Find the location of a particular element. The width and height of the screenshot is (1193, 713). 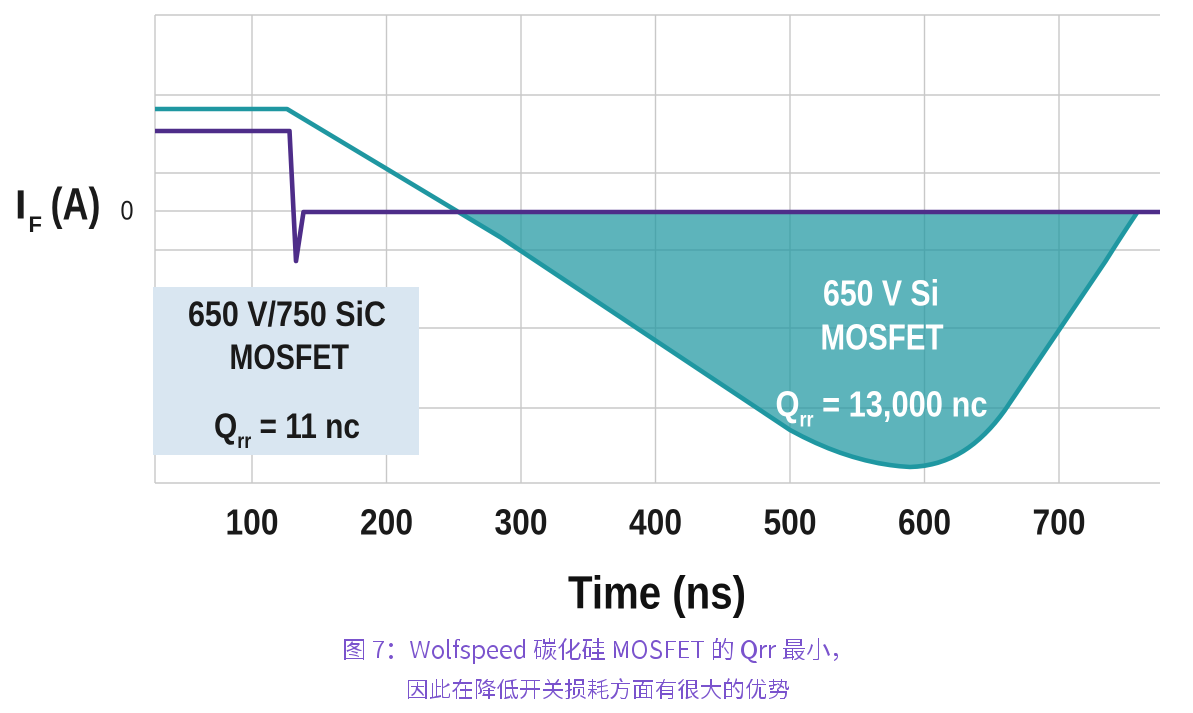

svg-text: (A) is located at coordinates (76, 204).